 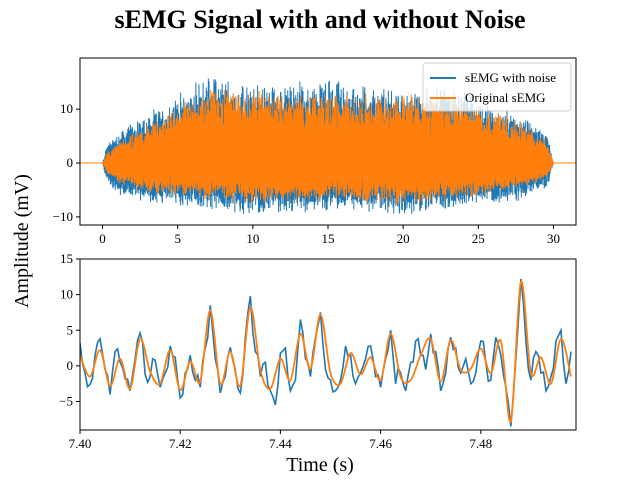 I want to click on legend-label-original: Original sEMG, so click(x=505, y=97).